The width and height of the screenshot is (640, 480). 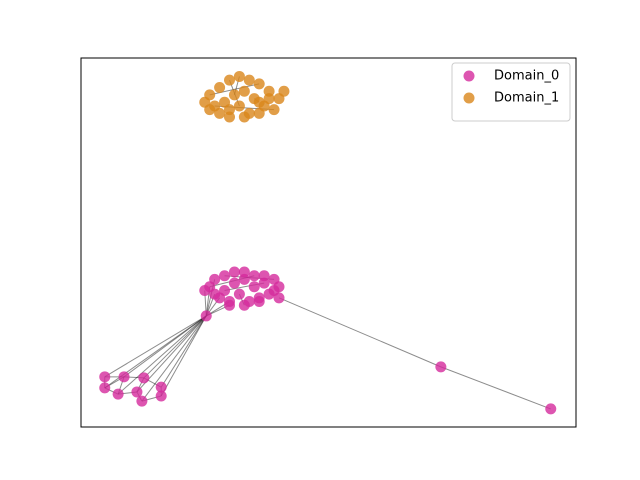 I want to click on legend-label: Domain_1, so click(x=526, y=98).